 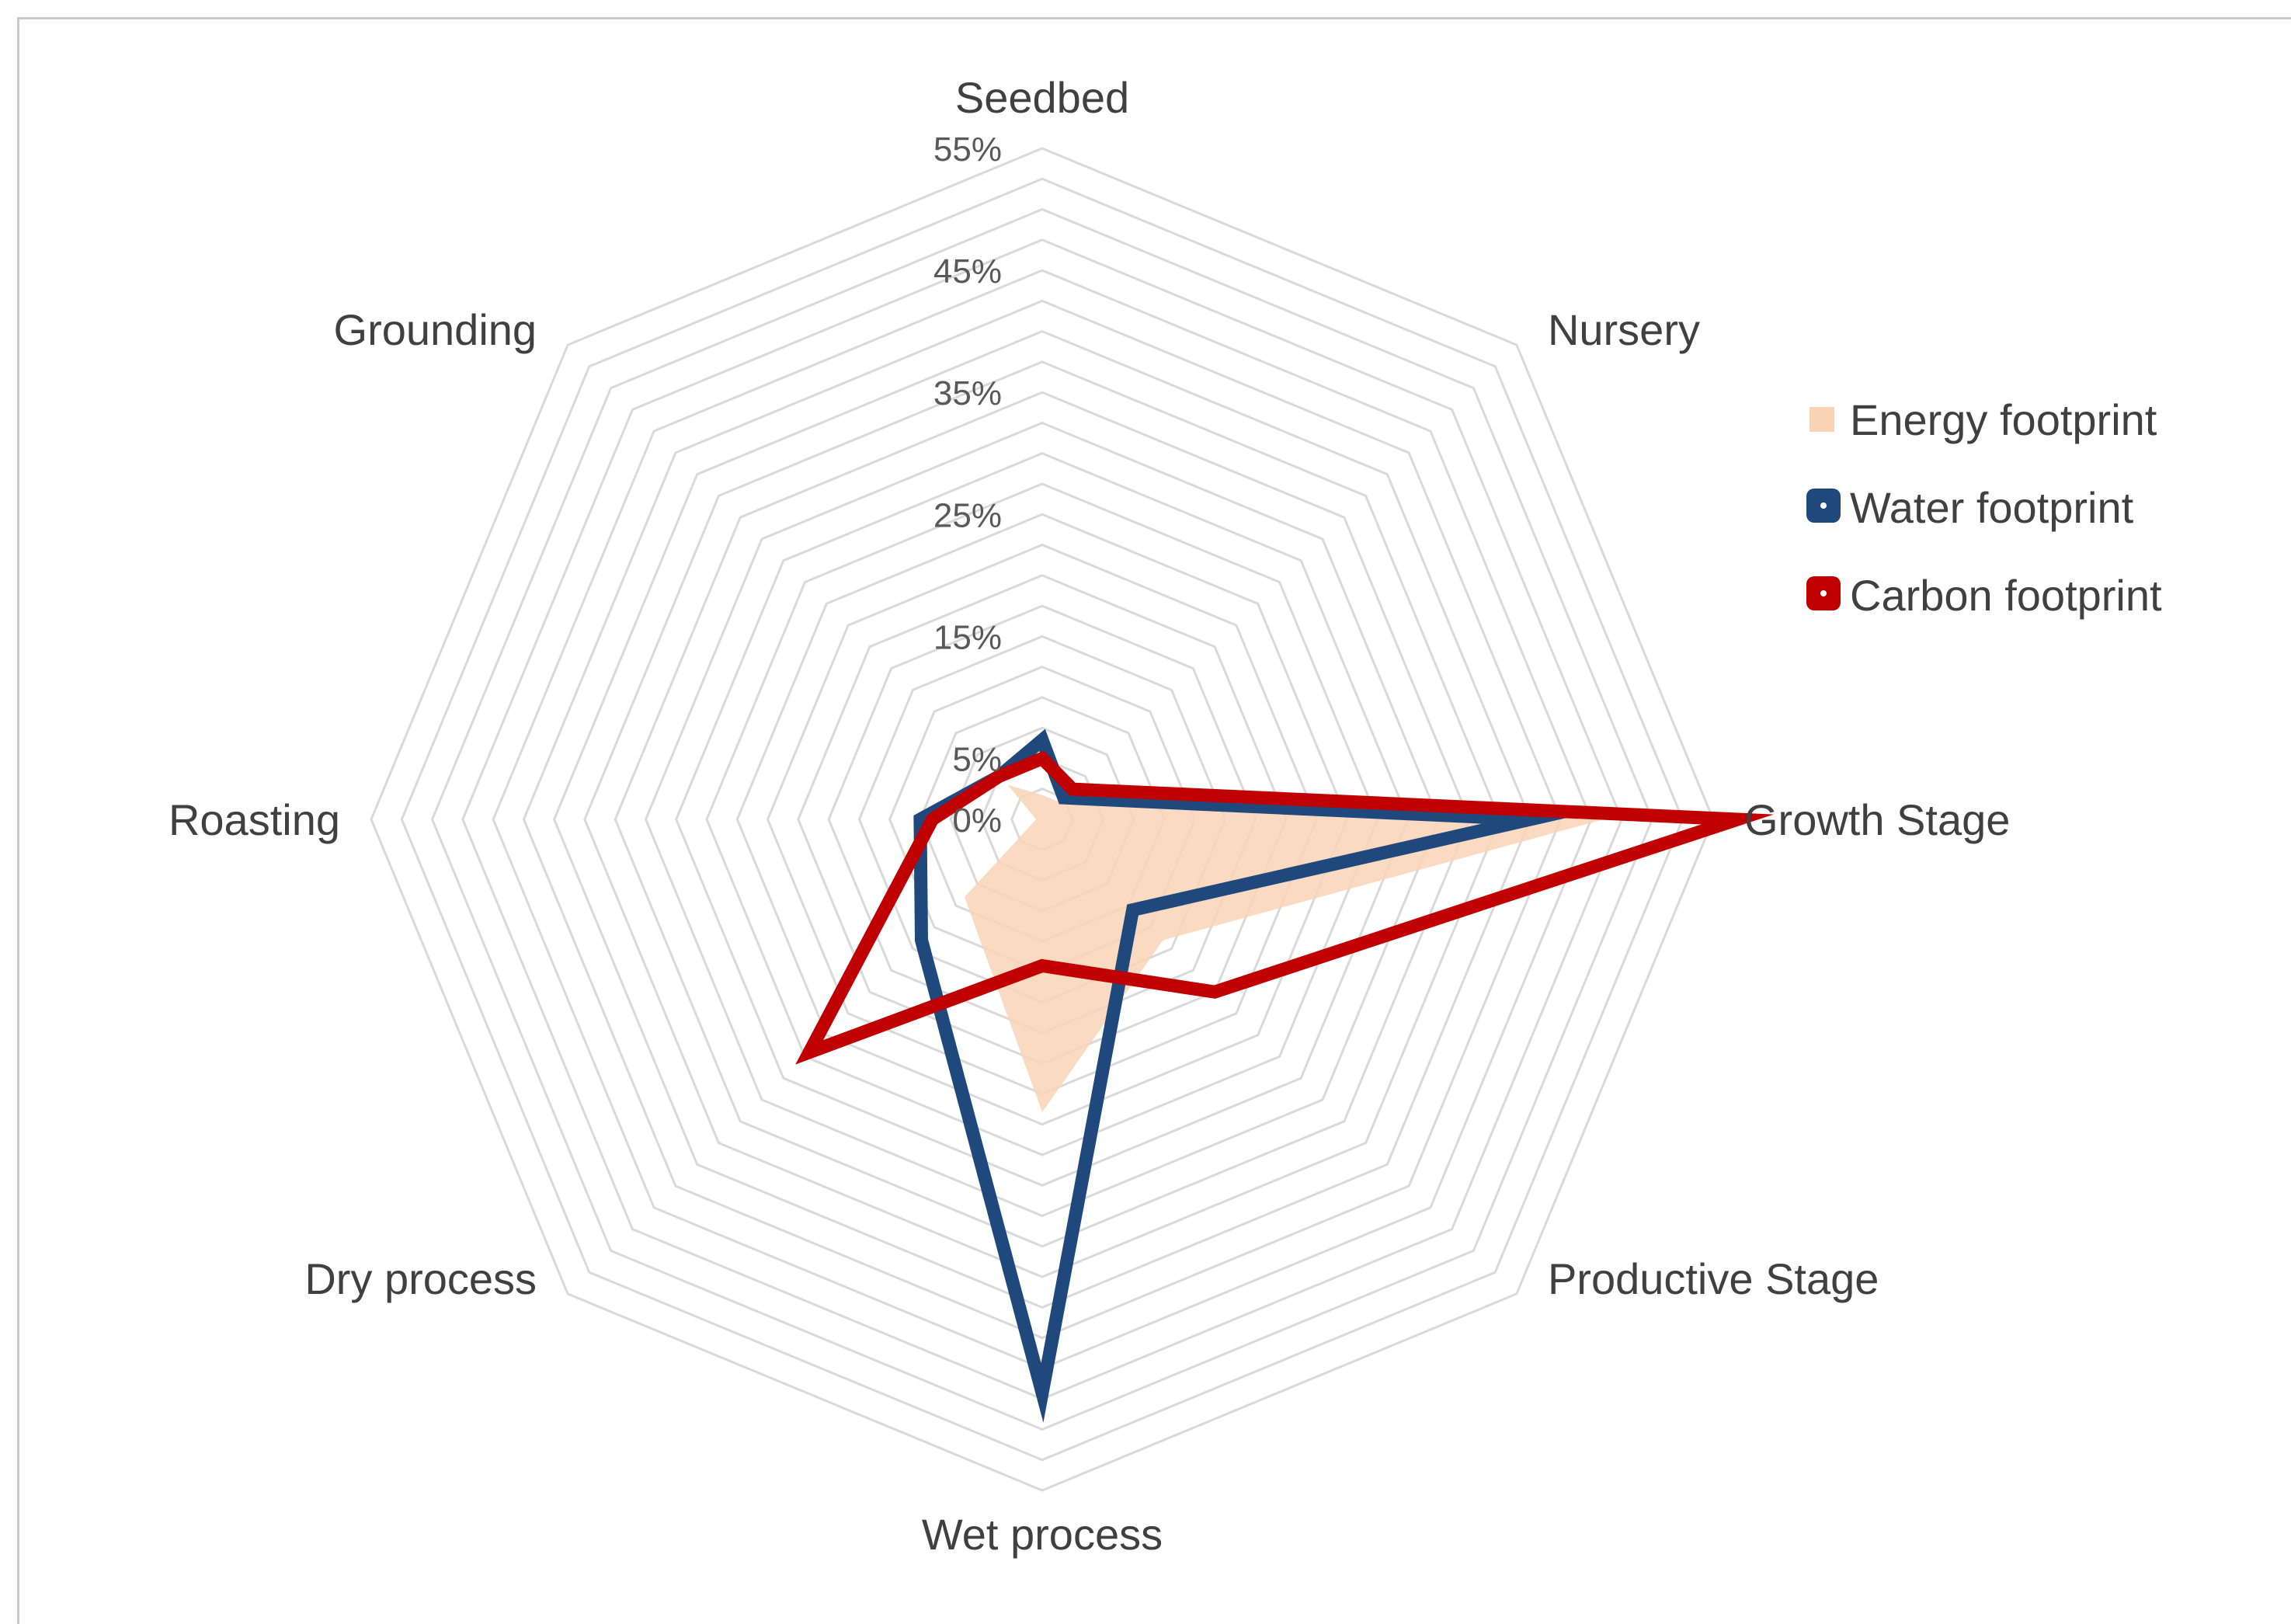 What do you see at coordinates (1042, 1534) in the screenshot?
I see `axis-label-wet-process: Wet process` at bounding box center [1042, 1534].